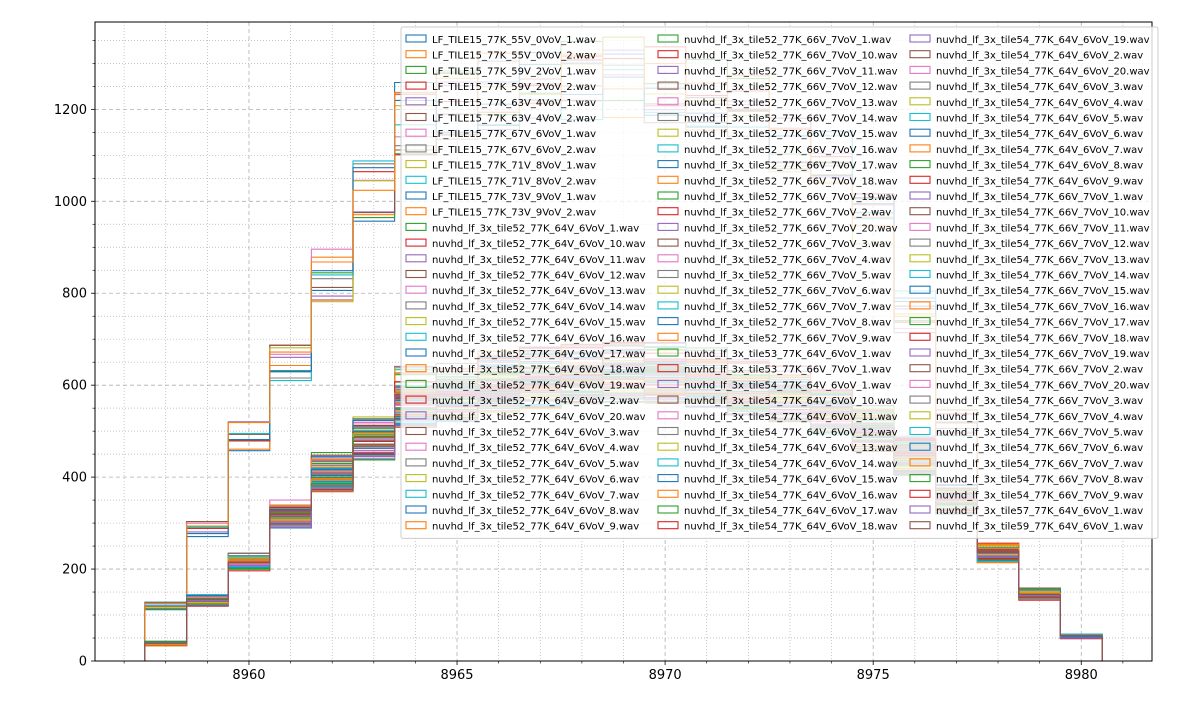  I want to click on legend-label: LF_TILE15_77K_63V_4VoV_2.wav, so click(514, 119).